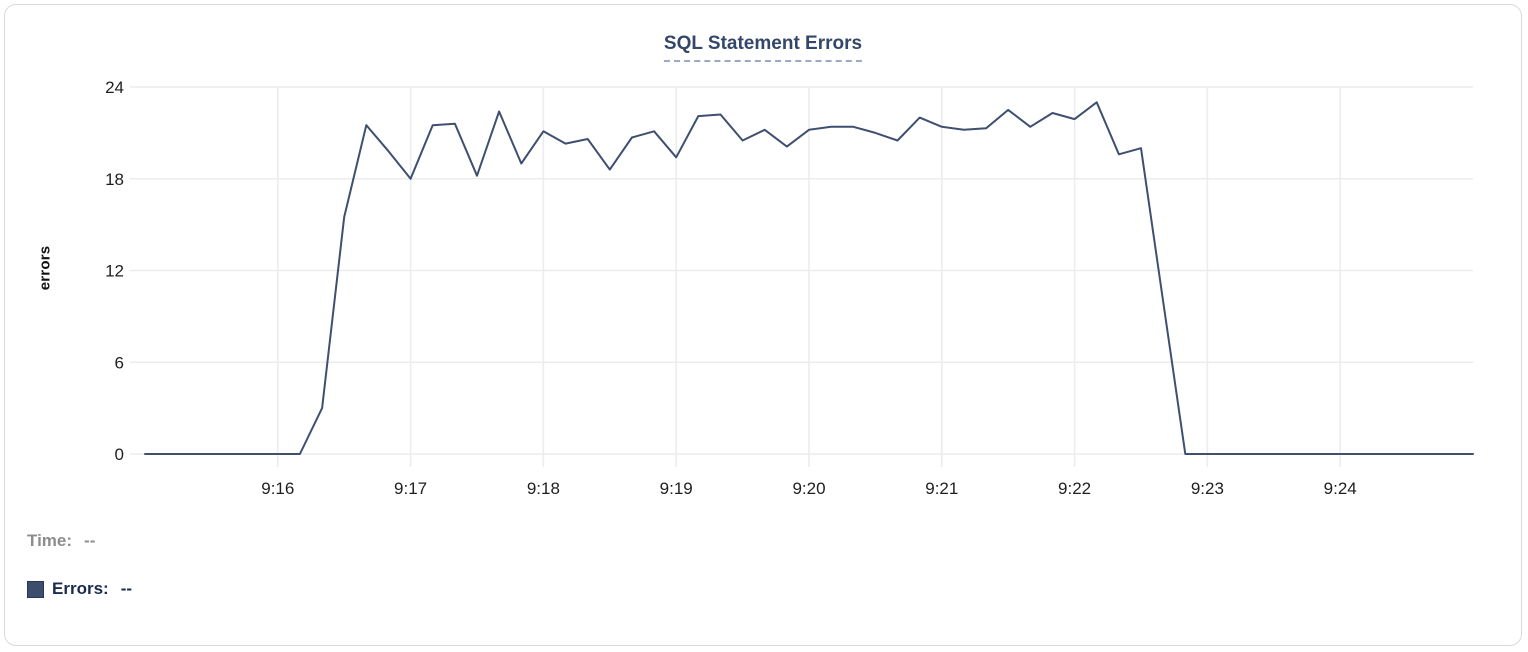 This screenshot has width=1528, height=652. What do you see at coordinates (410, 488) in the screenshot?
I see `x-tick-label: 9:17` at bounding box center [410, 488].